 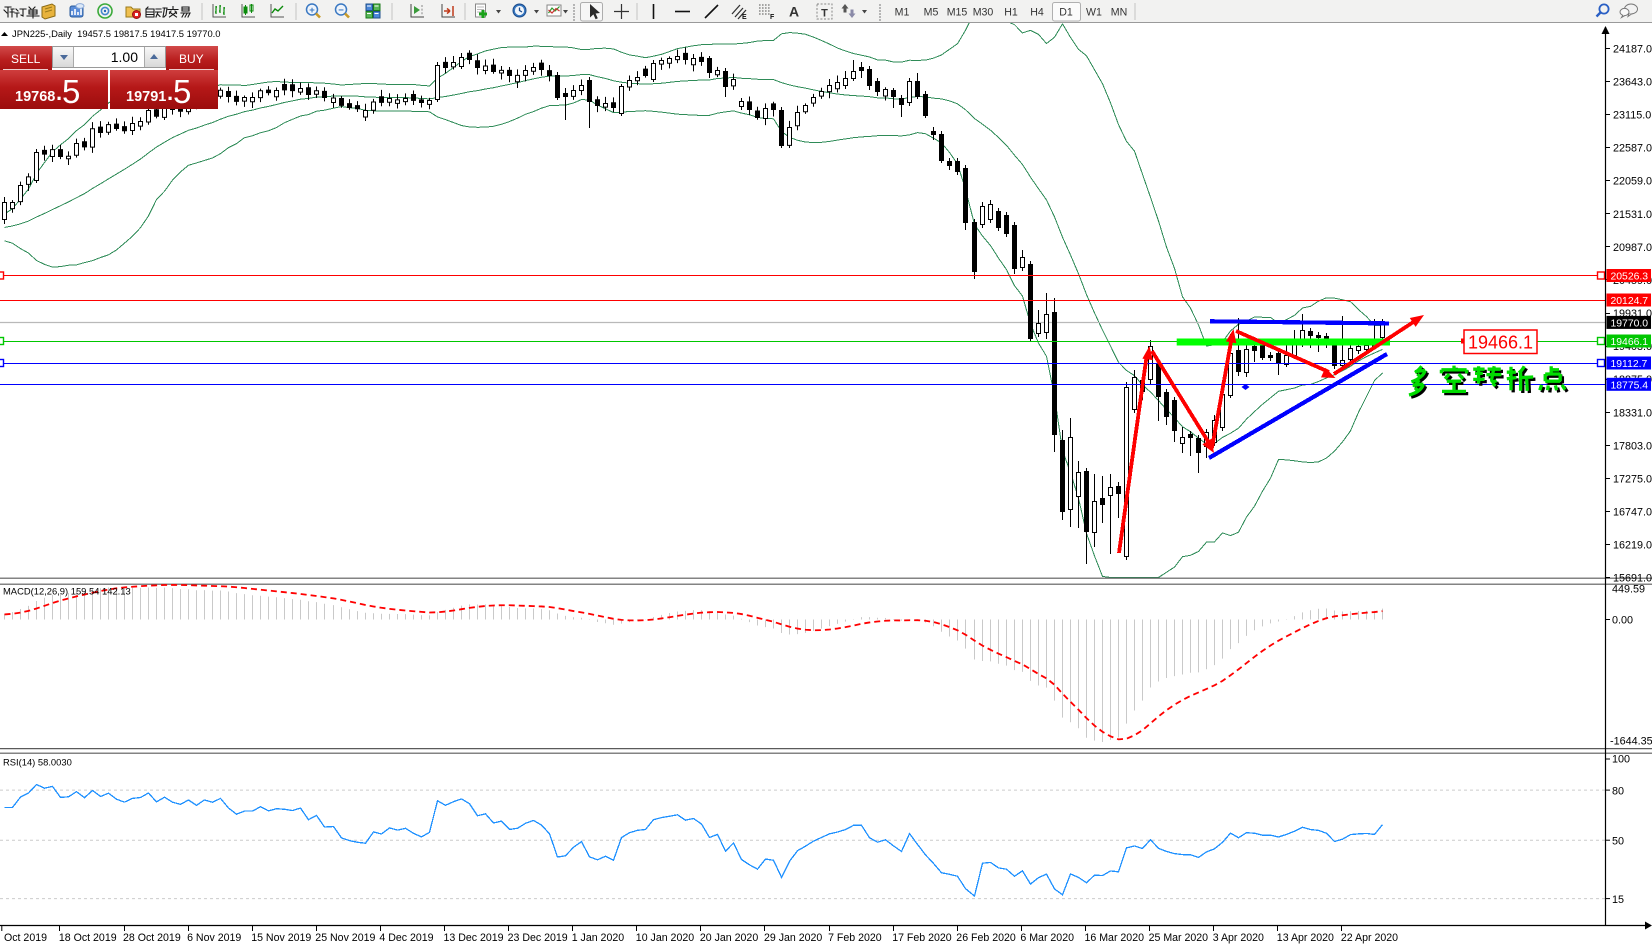 What do you see at coordinates (665, 938) in the screenshot?
I see `svg-text: 10 Jan 2020` at bounding box center [665, 938].